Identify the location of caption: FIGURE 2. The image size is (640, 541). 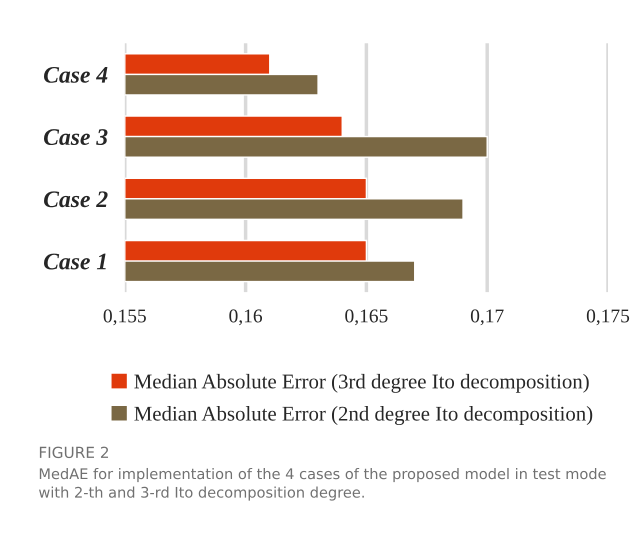
(74, 452).